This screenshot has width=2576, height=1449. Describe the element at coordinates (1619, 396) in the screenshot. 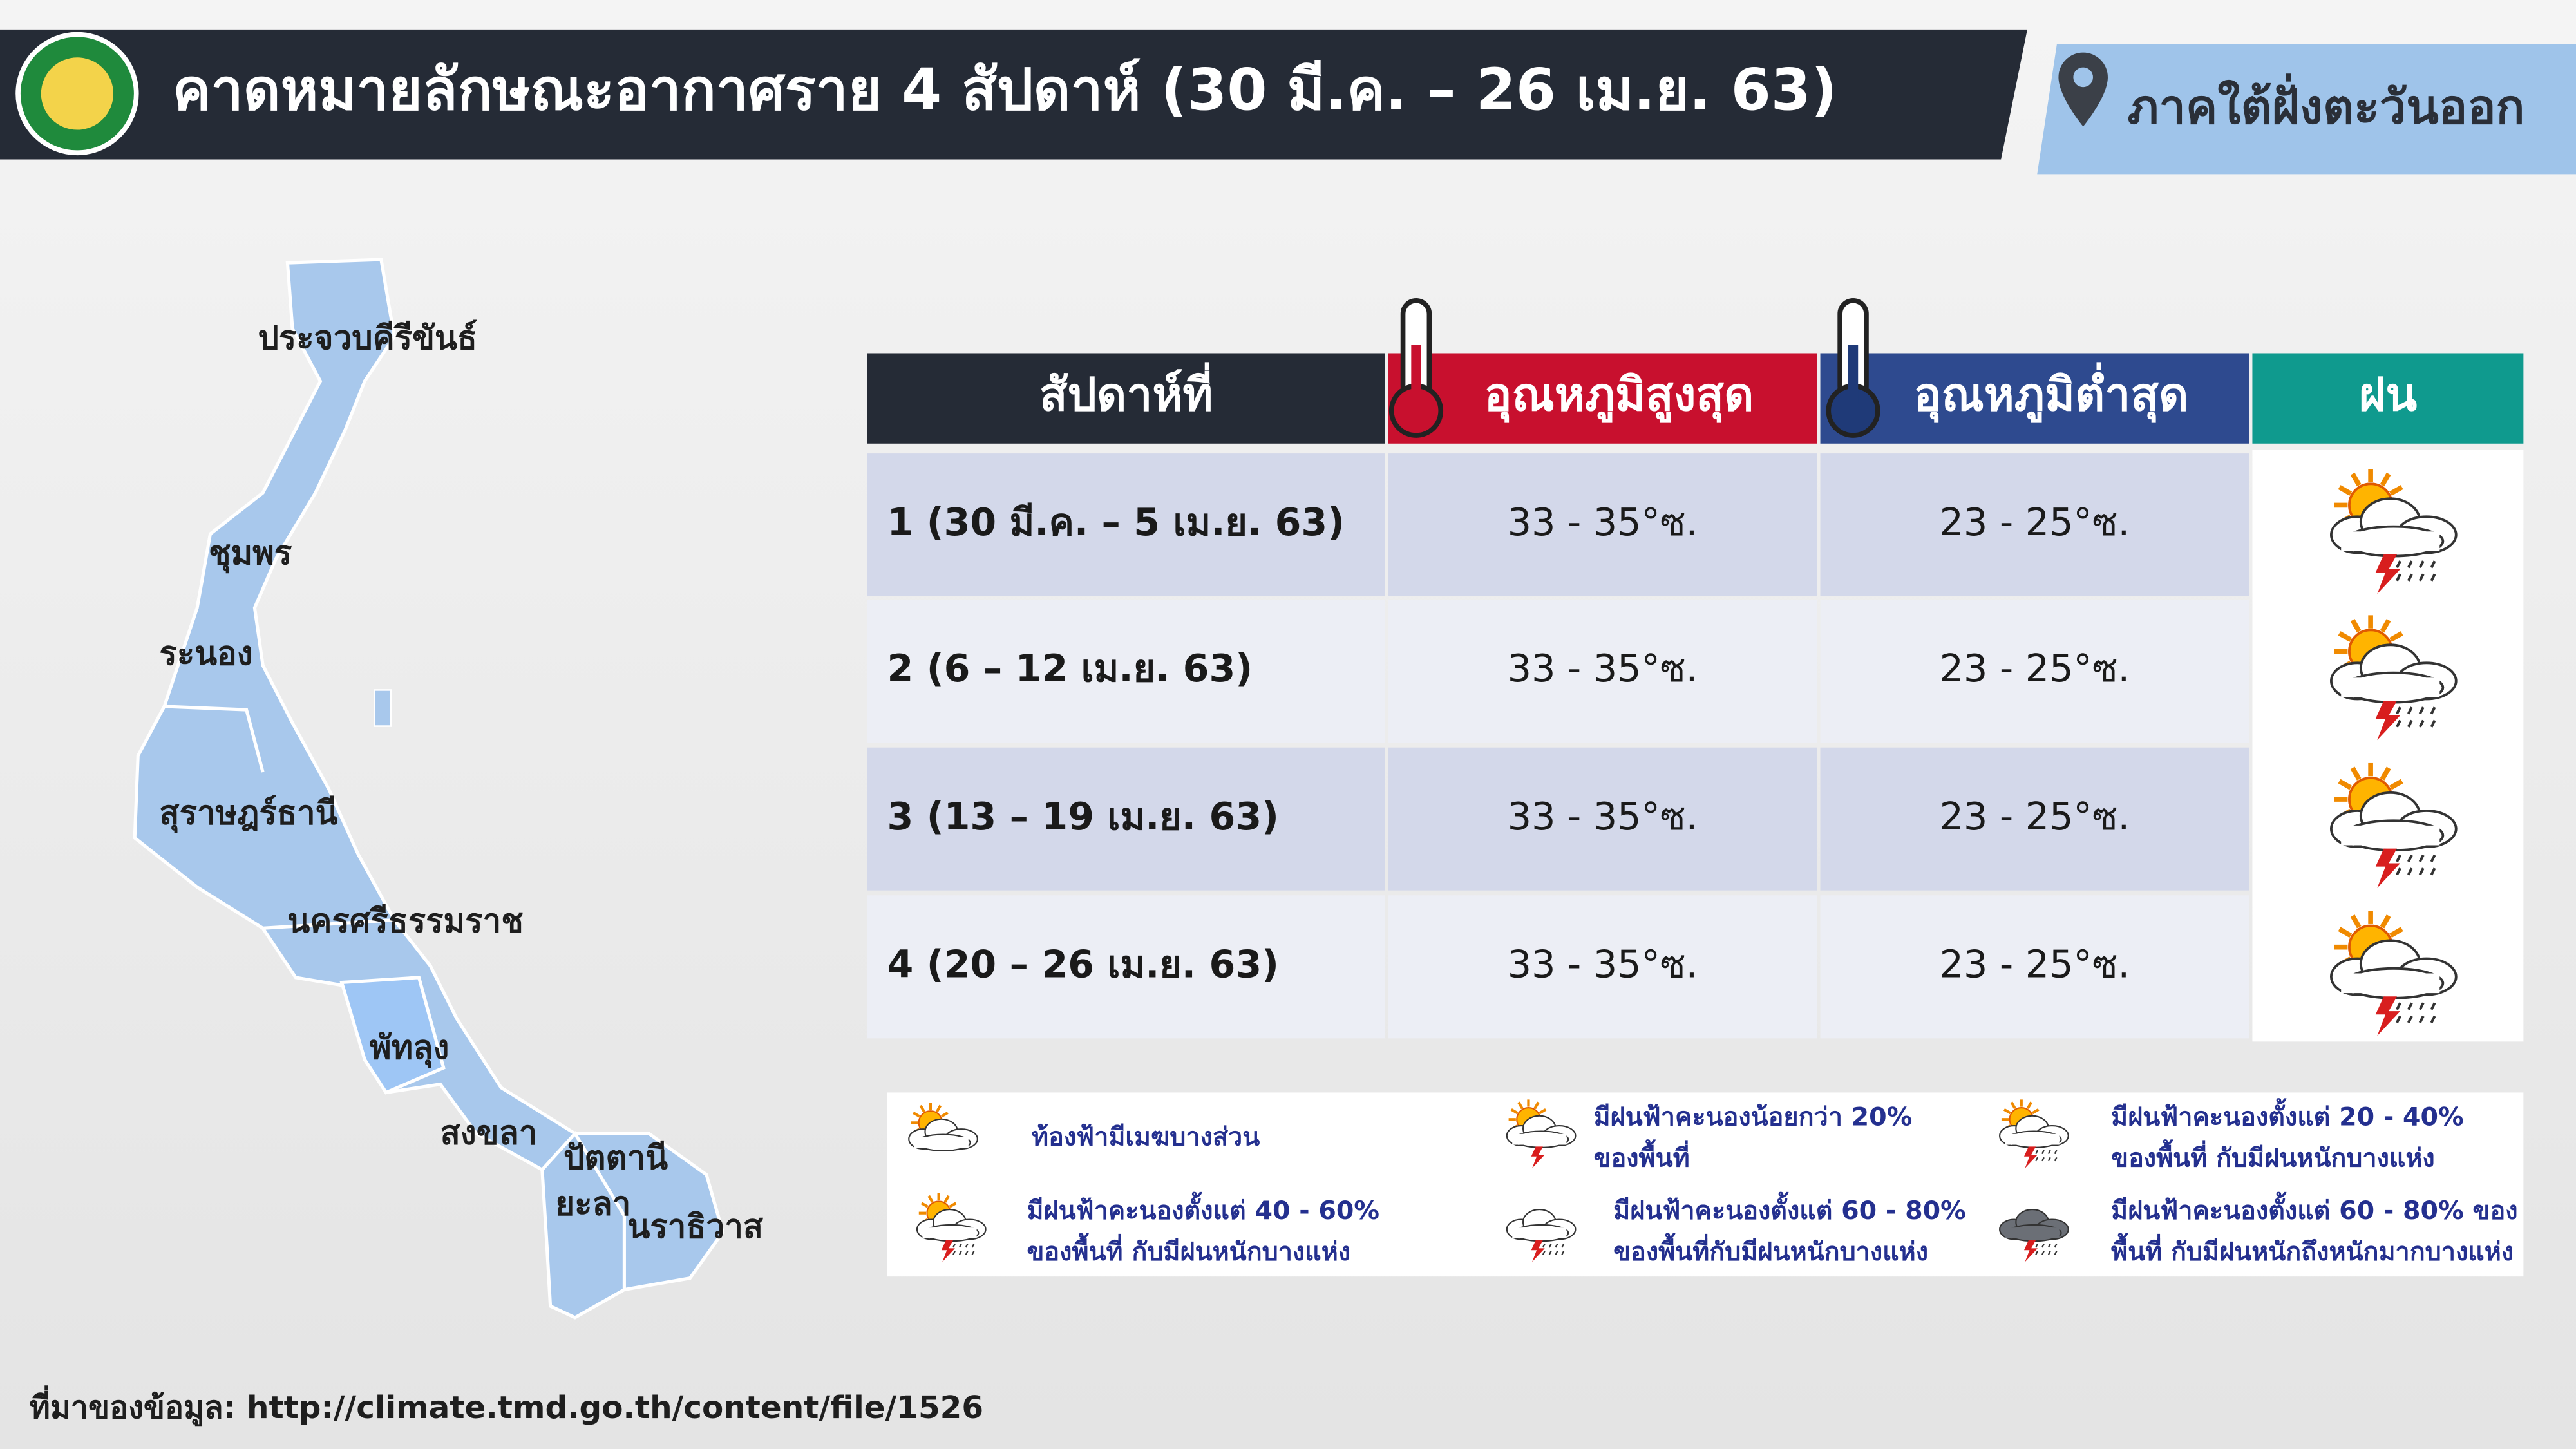

I see `header-text: อุณหภูมิสูงสุด` at that location.